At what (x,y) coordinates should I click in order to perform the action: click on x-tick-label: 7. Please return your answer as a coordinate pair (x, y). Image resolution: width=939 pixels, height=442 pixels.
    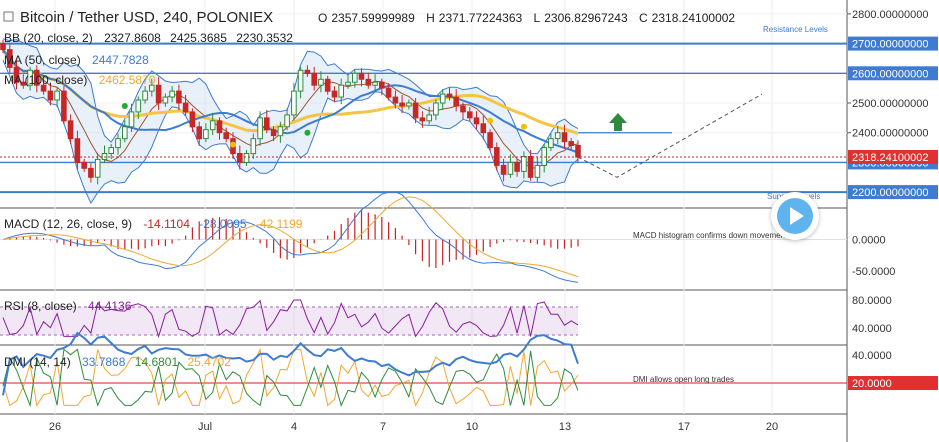
    Looking at the image, I should click on (383, 427).